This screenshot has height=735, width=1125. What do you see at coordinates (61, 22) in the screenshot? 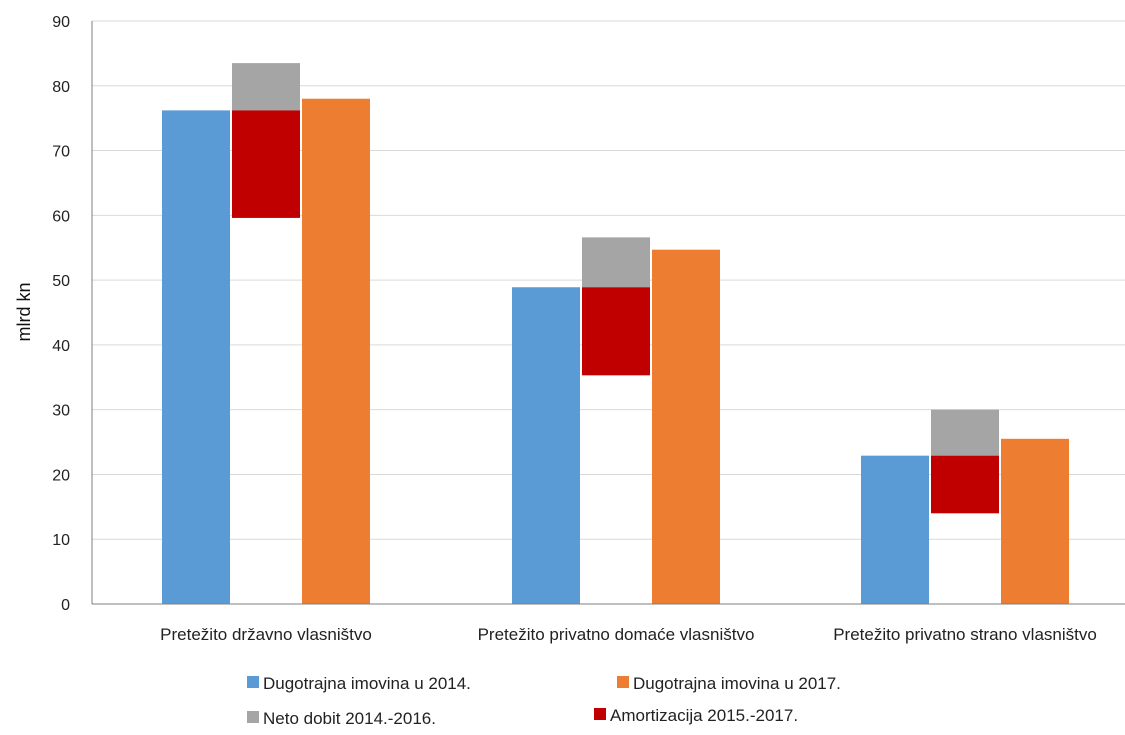
I see `y-tick-label: 90` at bounding box center [61, 22].